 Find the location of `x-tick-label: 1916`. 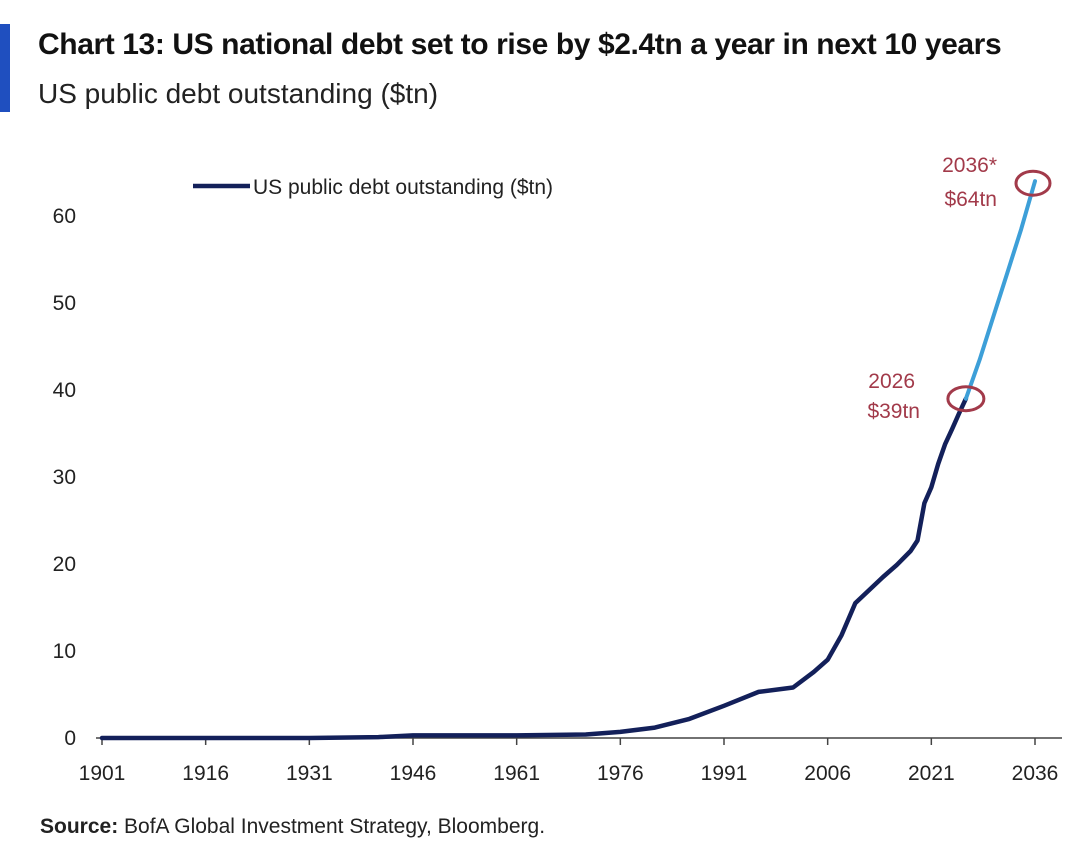

x-tick-label: 1916 is located at coordinates (205, 773).